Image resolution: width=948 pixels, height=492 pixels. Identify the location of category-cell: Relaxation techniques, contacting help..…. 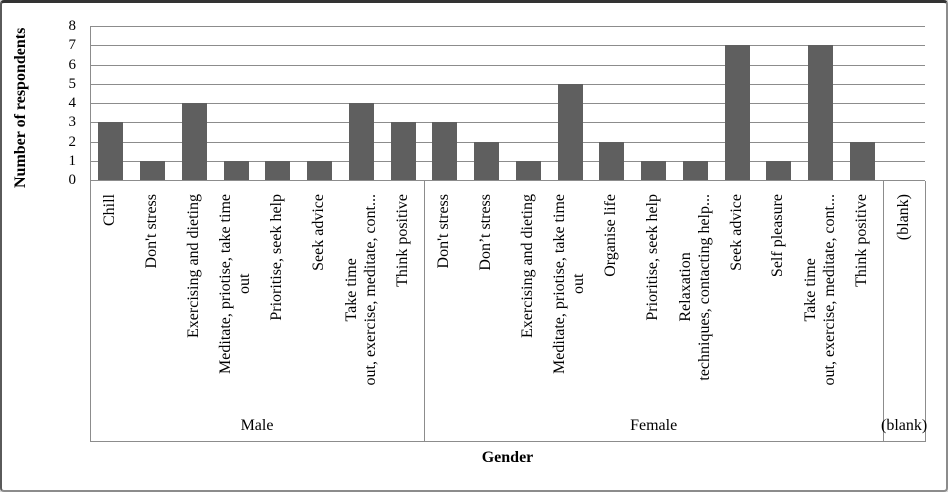
(696, 295).